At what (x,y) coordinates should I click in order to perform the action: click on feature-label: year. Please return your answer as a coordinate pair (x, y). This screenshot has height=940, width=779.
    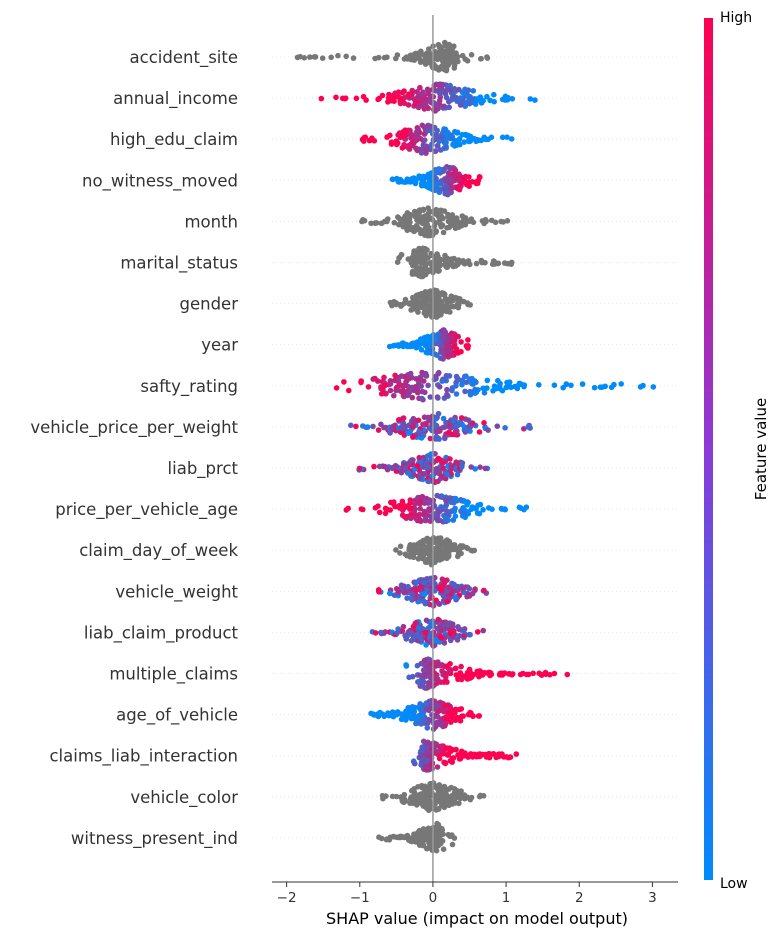
    Looking at the image, I should click on (219, 345).